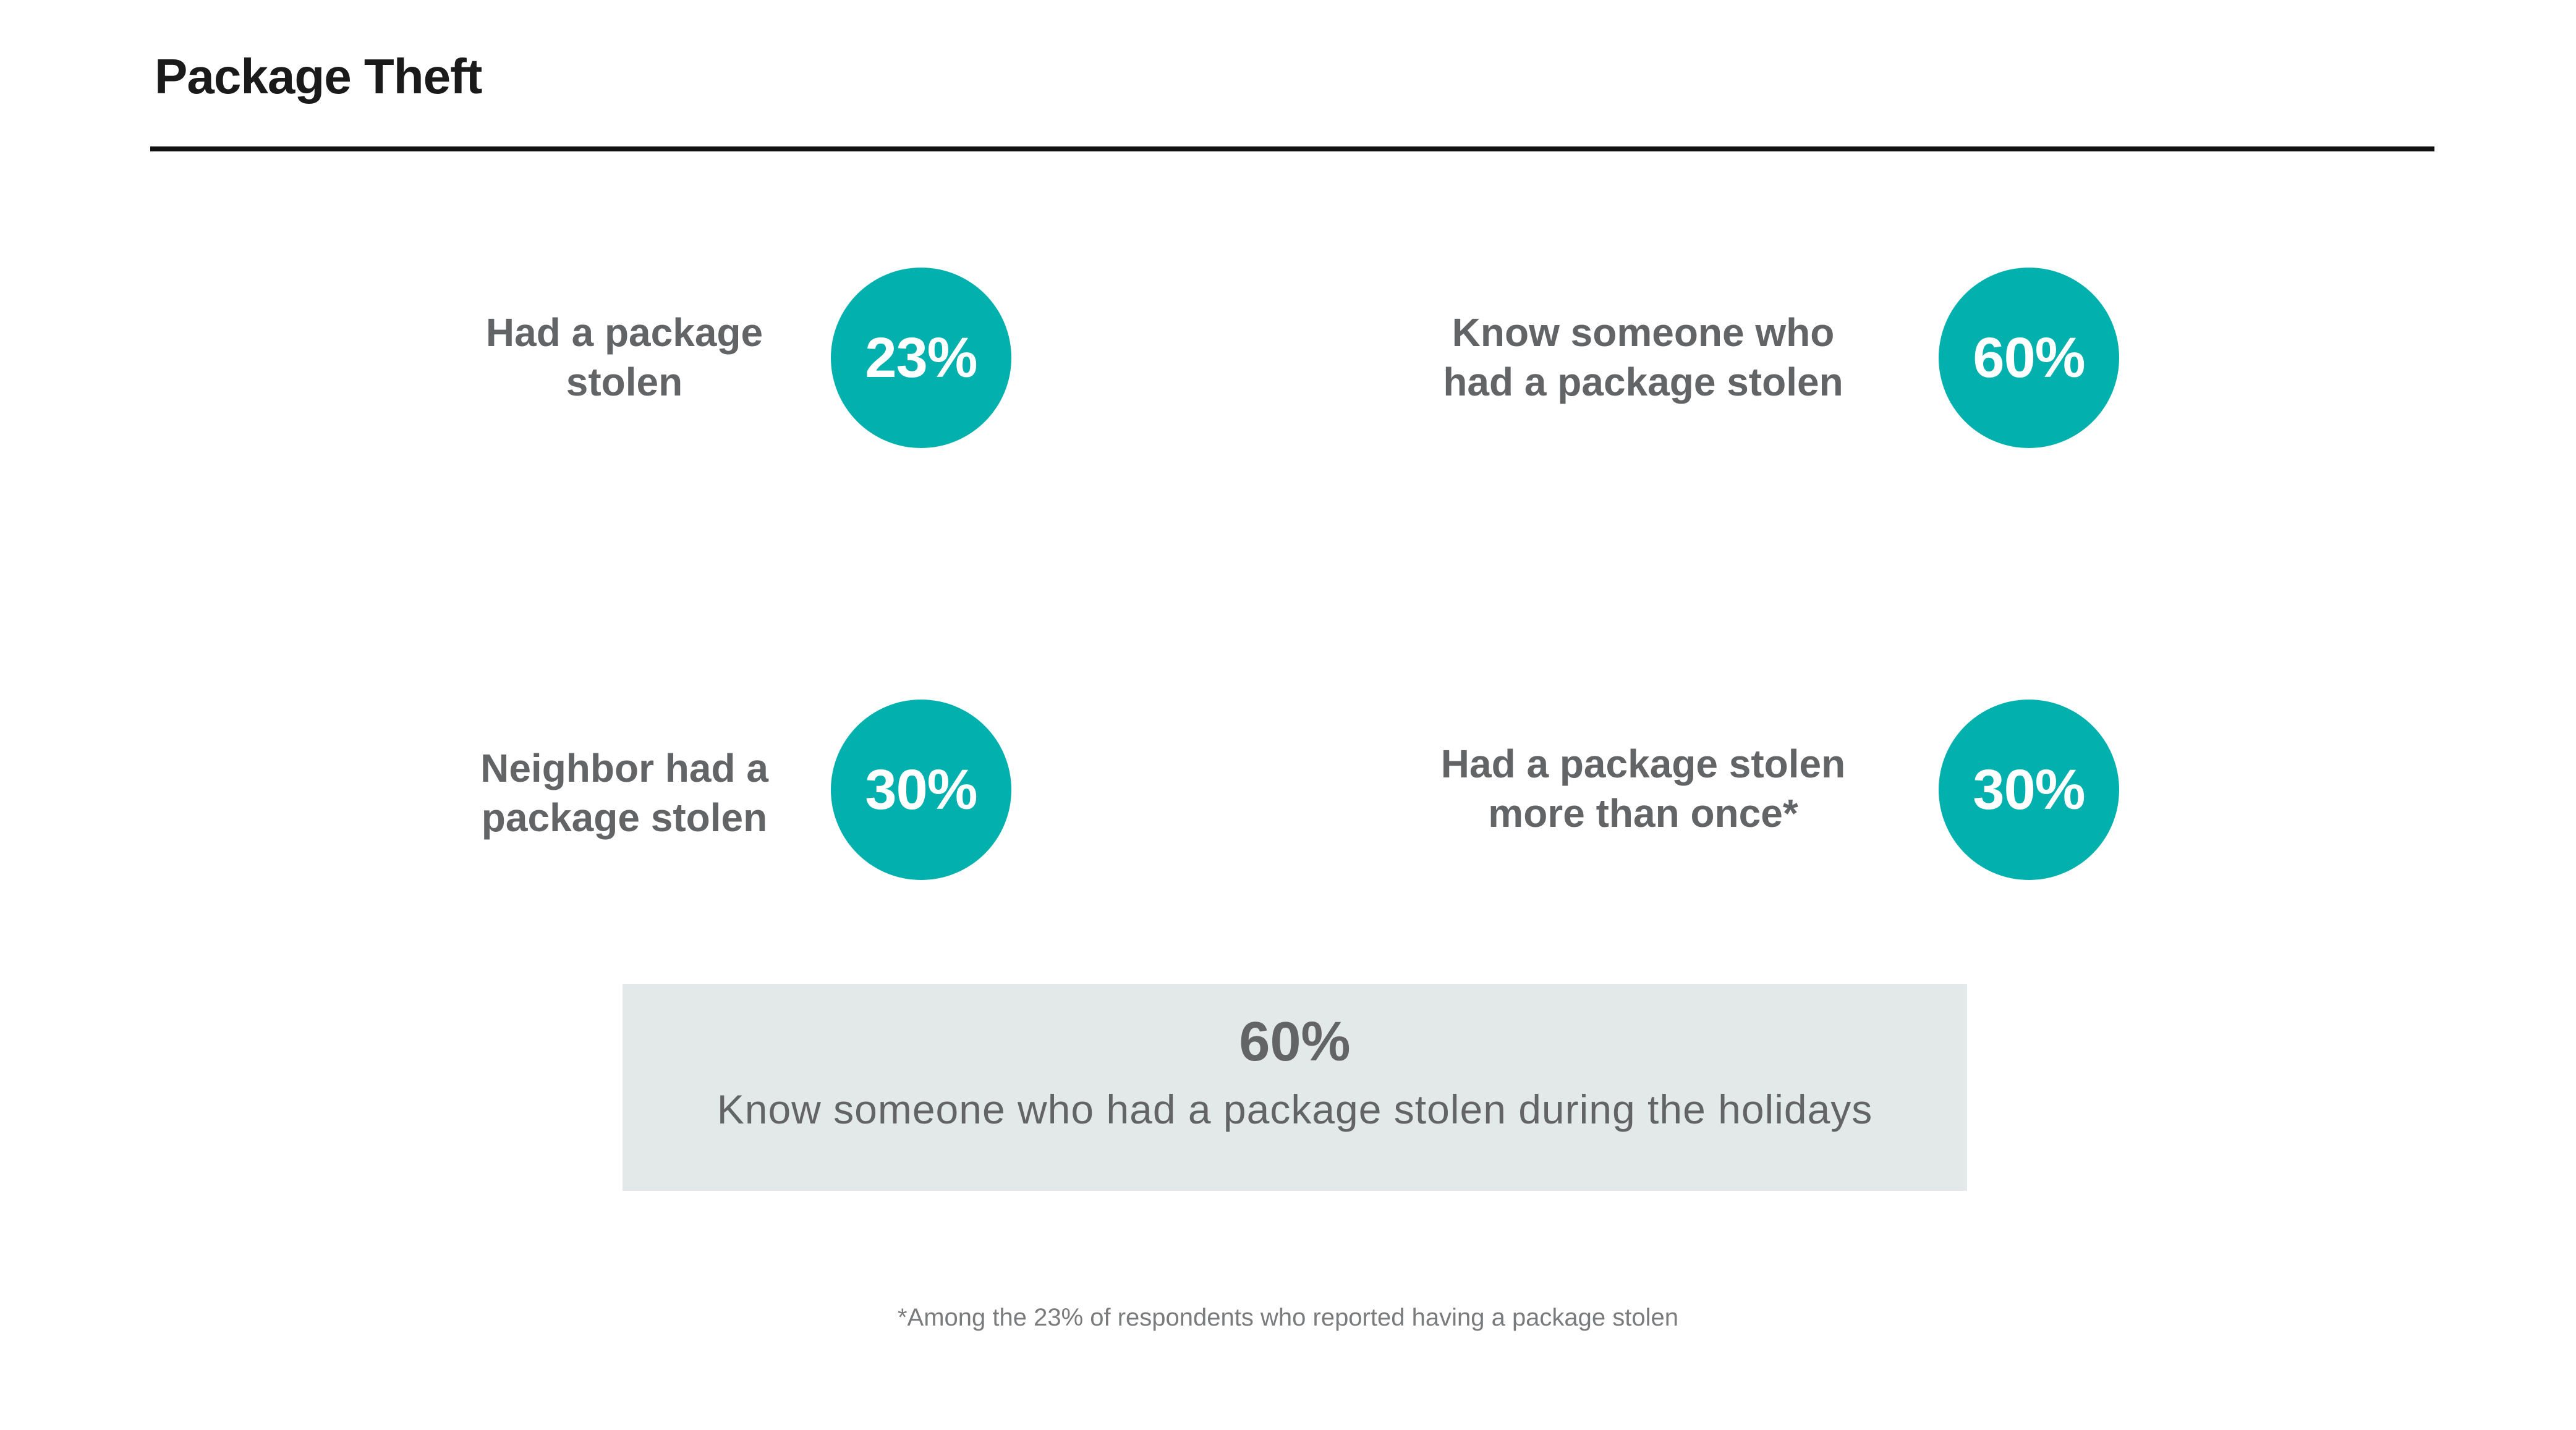  I want to click on stat-label: Had a package stolen, so click(624, 357).